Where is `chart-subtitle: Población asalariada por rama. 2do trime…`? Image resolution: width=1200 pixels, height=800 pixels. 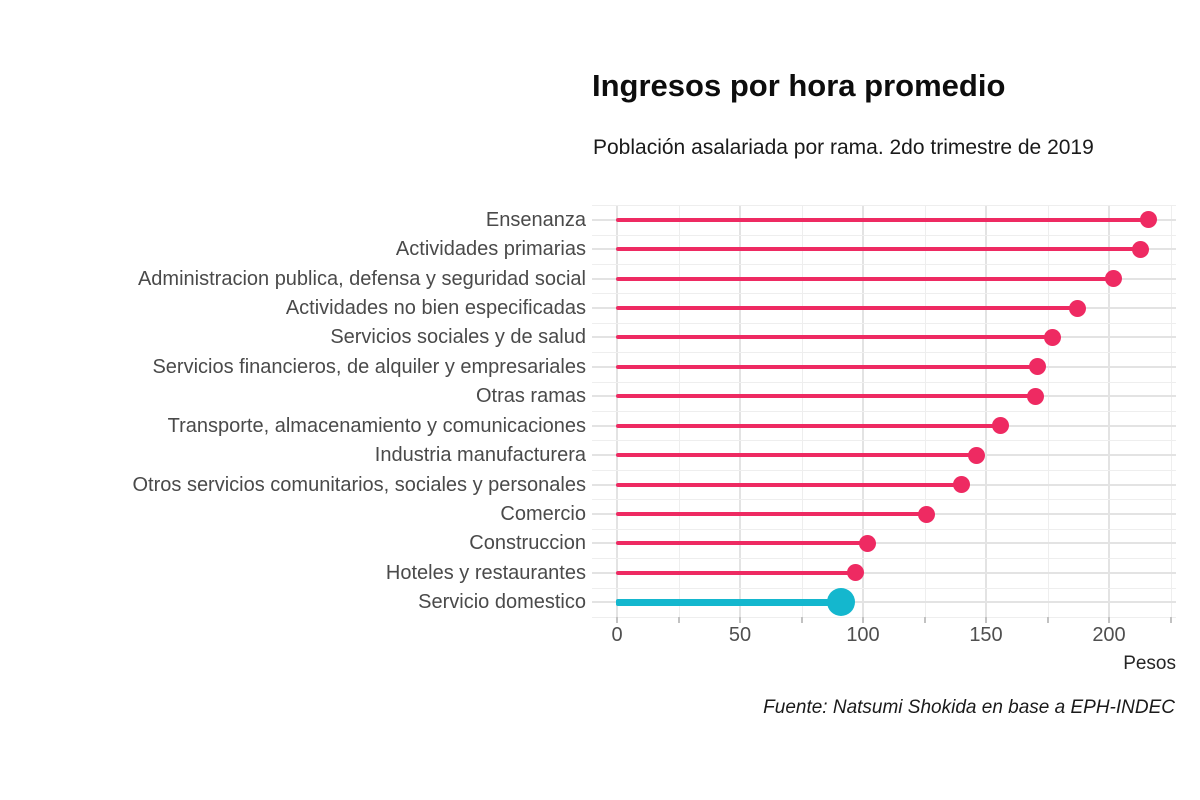
chart-subtitle: Población asalariada por rama. 2do trime… is located at coordinates (843, 147).